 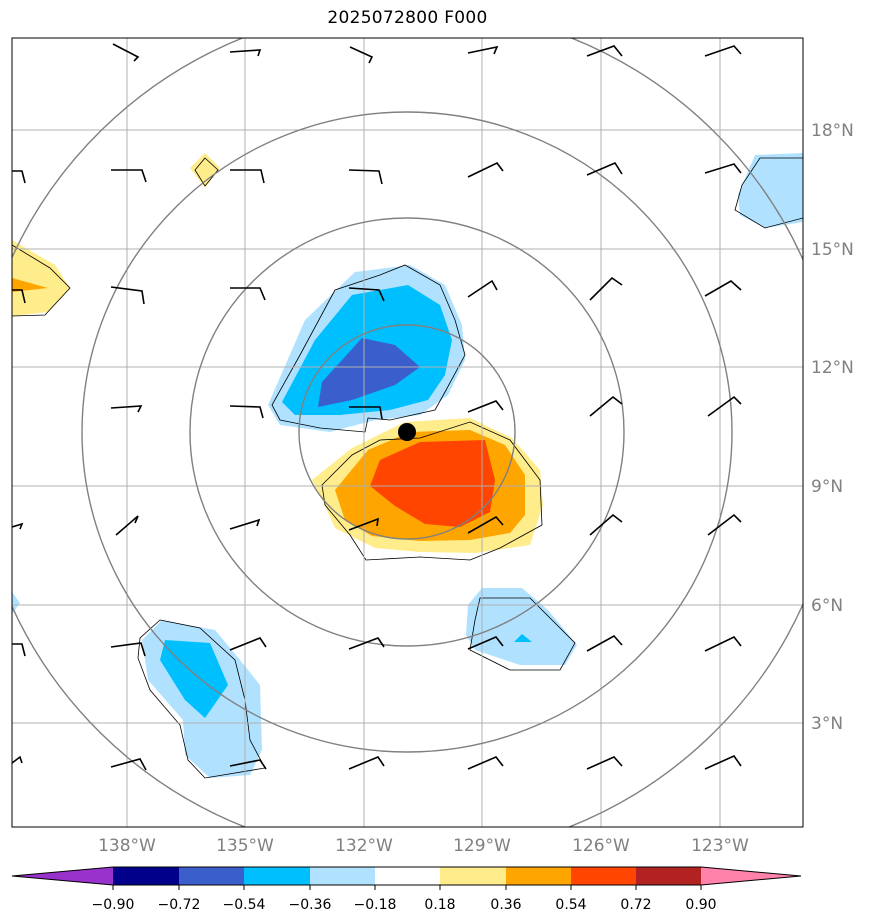 I want to click on colorbar-label: −0.90, so click(x=113, y=905).